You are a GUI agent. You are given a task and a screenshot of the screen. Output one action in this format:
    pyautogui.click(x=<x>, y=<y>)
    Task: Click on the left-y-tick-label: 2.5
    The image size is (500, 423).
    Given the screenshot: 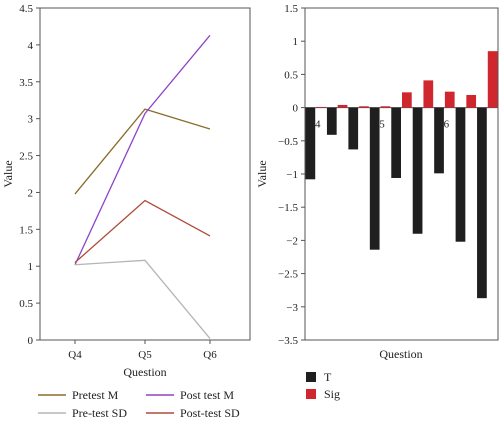 What is the action you would take?
    pyautogui.click(x=26, y=157)
    